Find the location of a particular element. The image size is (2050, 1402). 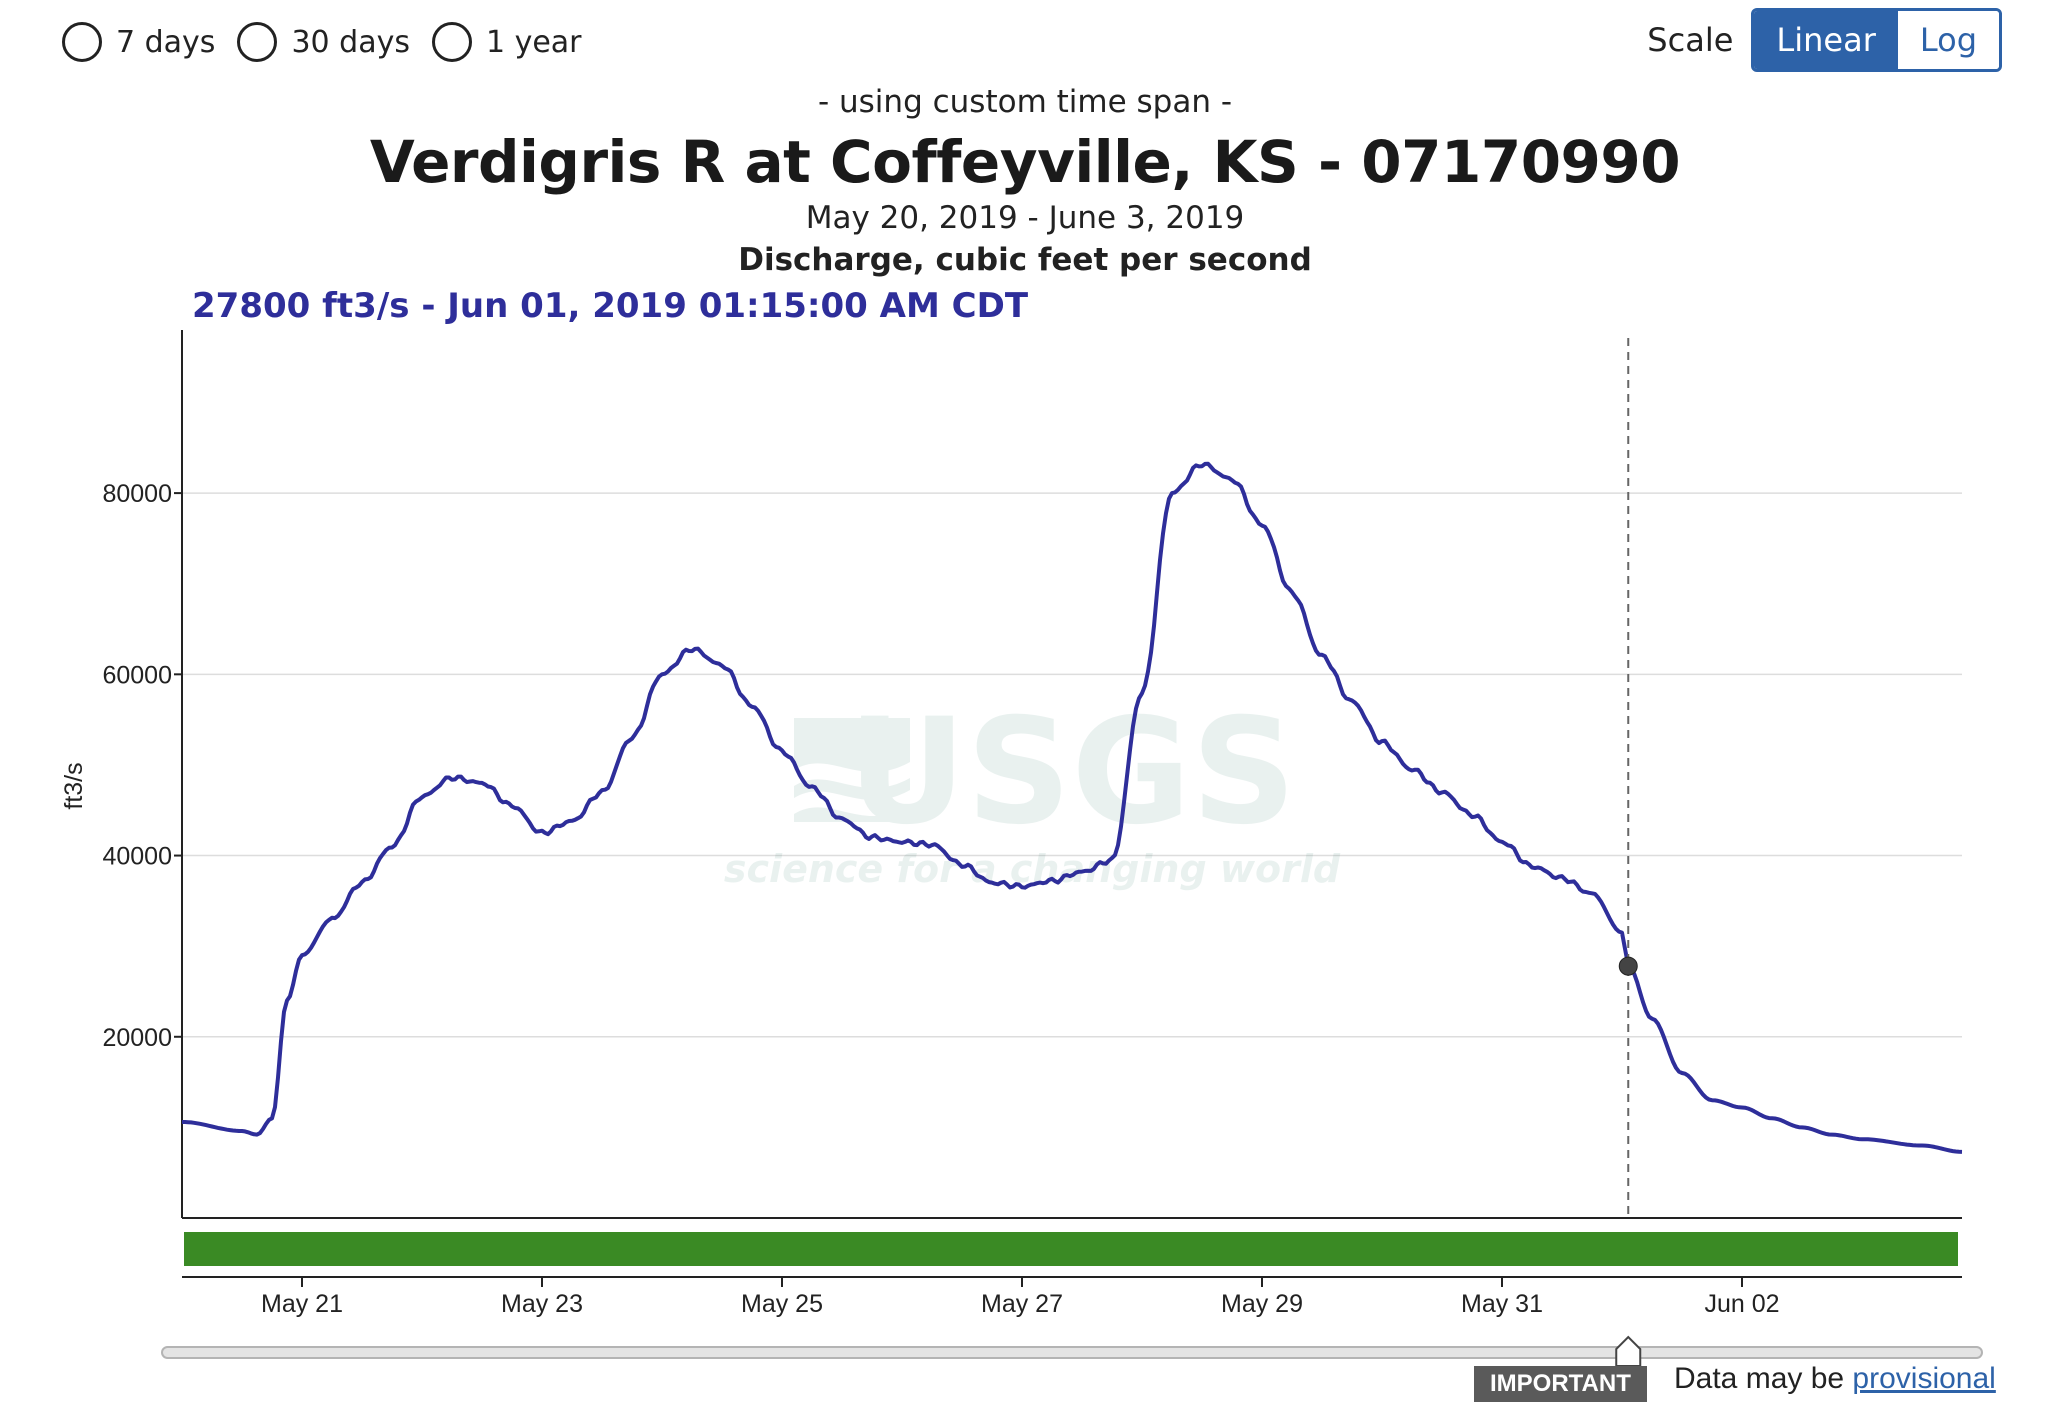

x-tick-label: May 25 is located at coordinates (782, 1304).